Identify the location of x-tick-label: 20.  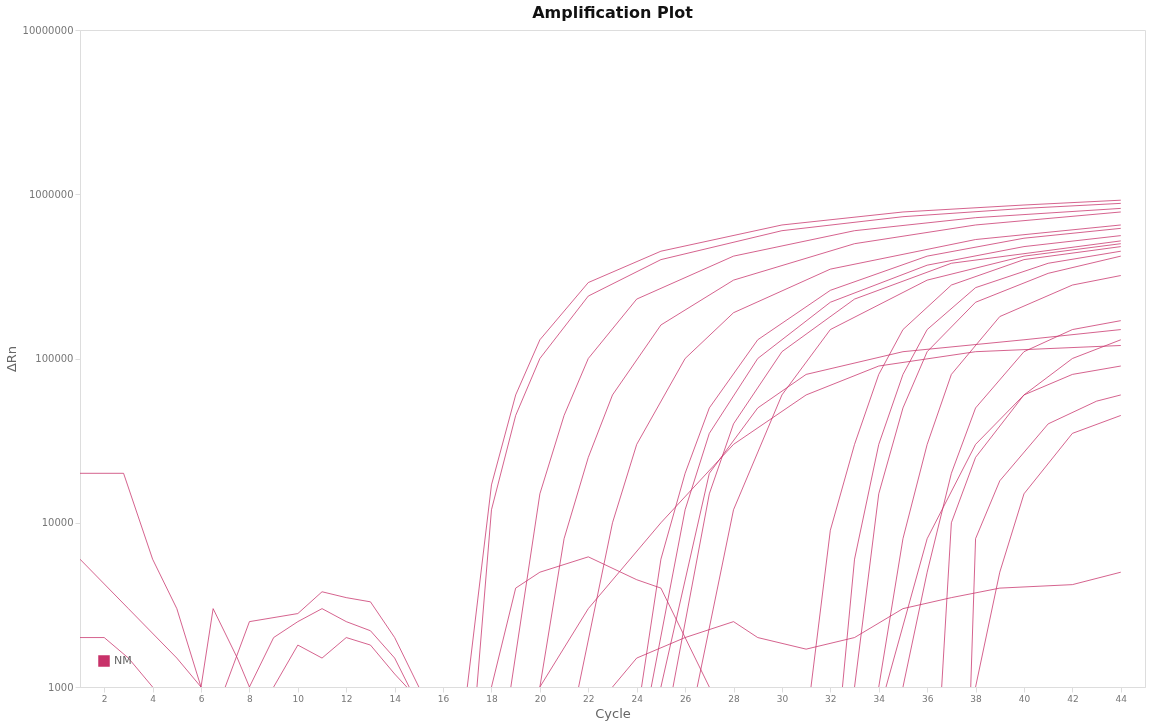
(540, 698).